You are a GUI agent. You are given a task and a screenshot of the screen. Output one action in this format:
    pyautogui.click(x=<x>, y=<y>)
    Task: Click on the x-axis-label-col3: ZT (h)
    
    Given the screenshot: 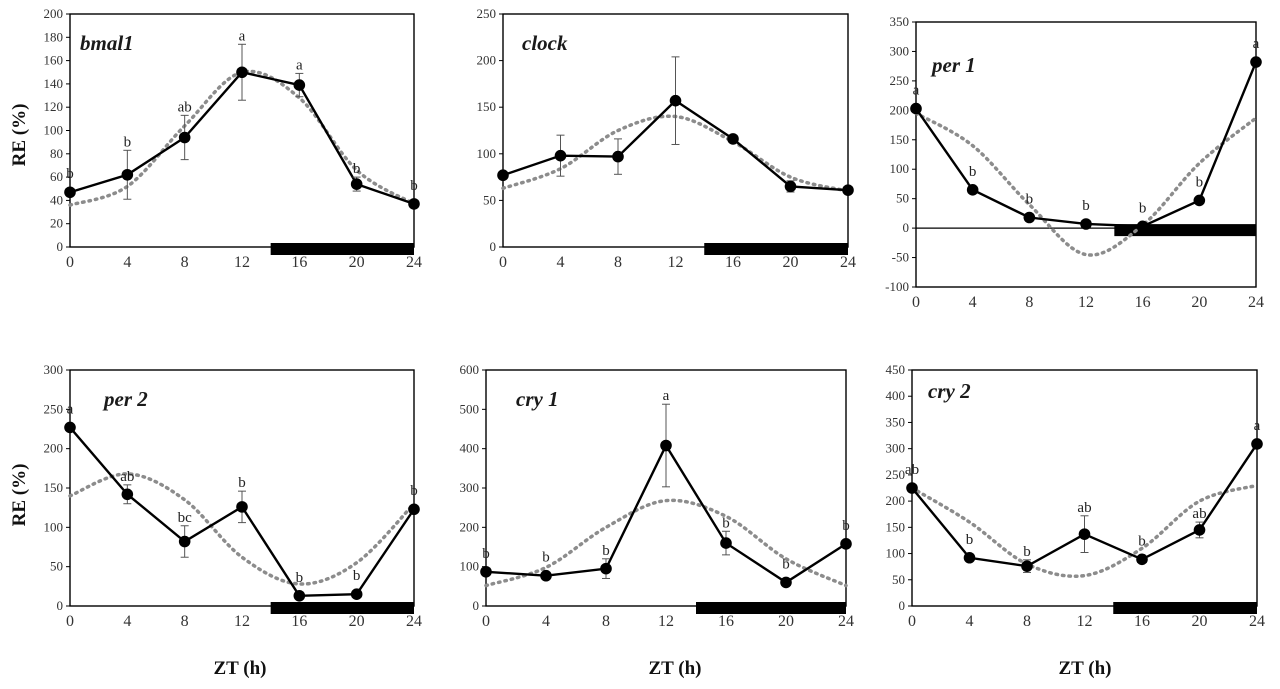 What is the action you would take?
    pyautogui.click(x=1085, y=668)
    